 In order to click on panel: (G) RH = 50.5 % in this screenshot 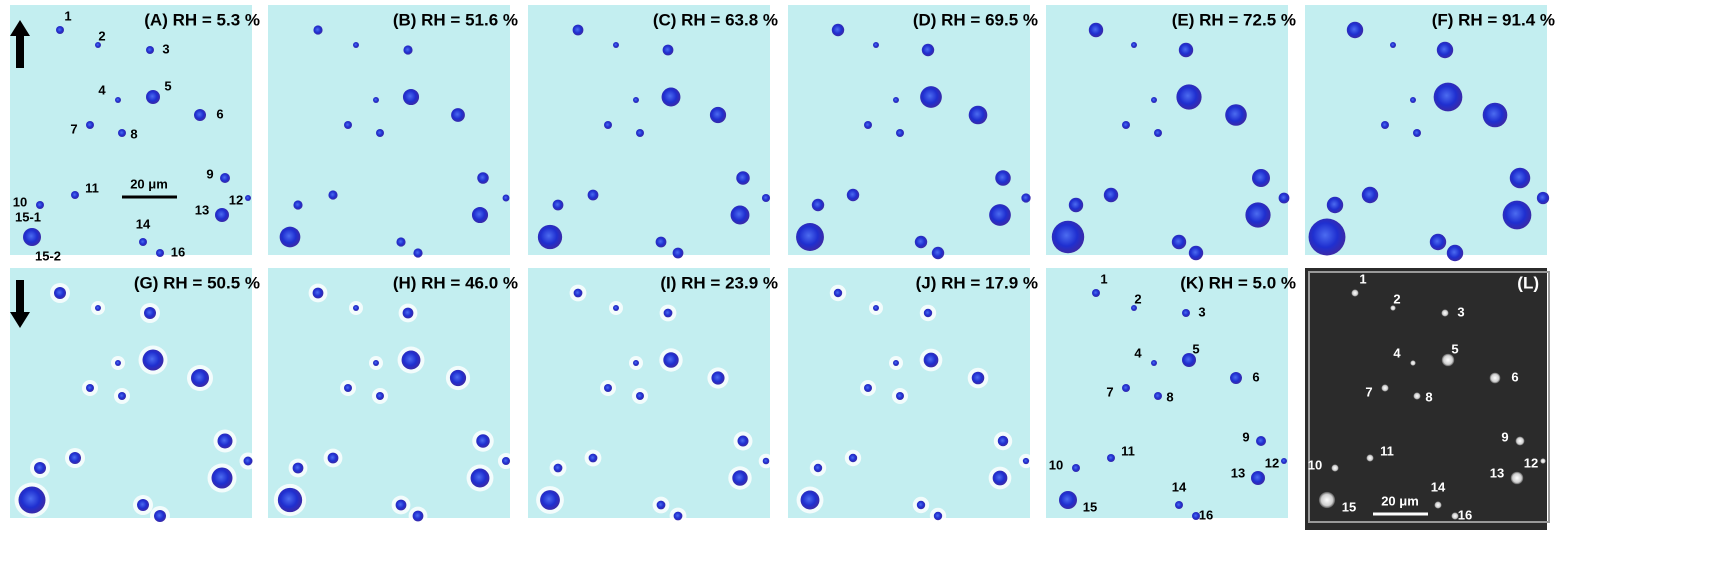, I will do `click(135, 397)`.